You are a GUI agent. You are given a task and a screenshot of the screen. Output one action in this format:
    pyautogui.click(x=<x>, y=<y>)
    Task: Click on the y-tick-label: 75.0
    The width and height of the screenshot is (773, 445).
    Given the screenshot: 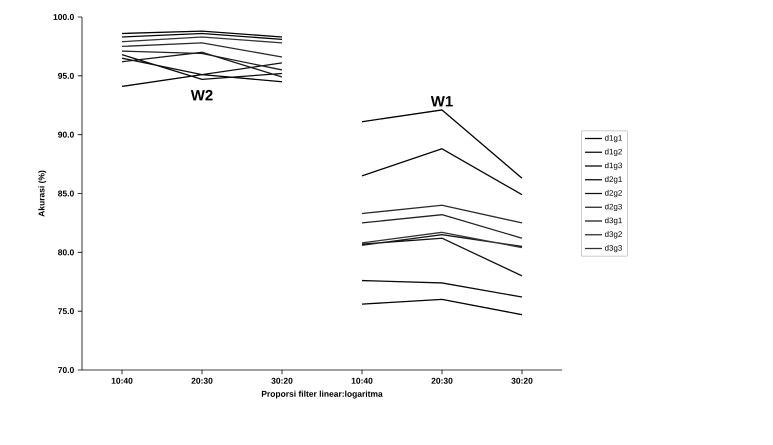 What is the action you would take?
    pyautogui.click(x=66, y=311)
    